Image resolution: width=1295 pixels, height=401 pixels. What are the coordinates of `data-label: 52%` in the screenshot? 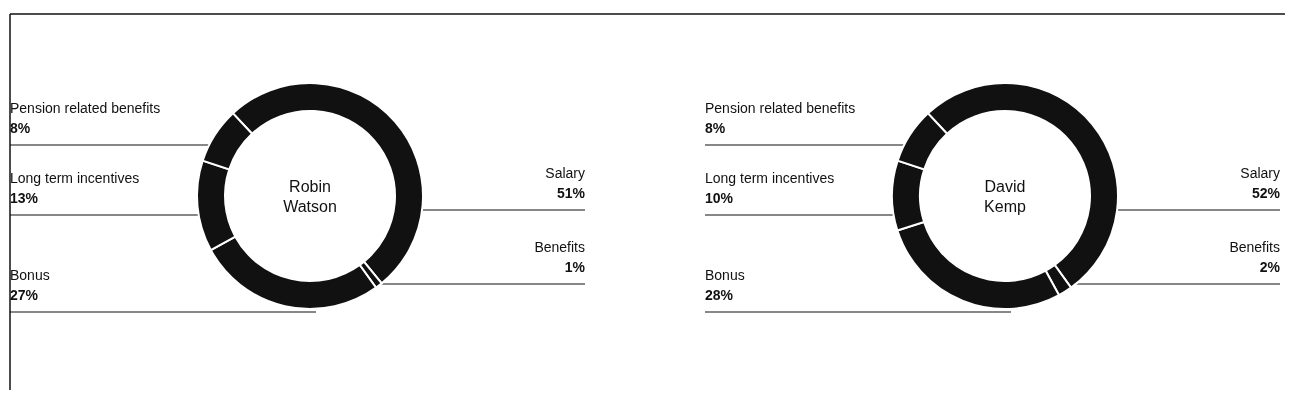 It's located at (1266, 193).